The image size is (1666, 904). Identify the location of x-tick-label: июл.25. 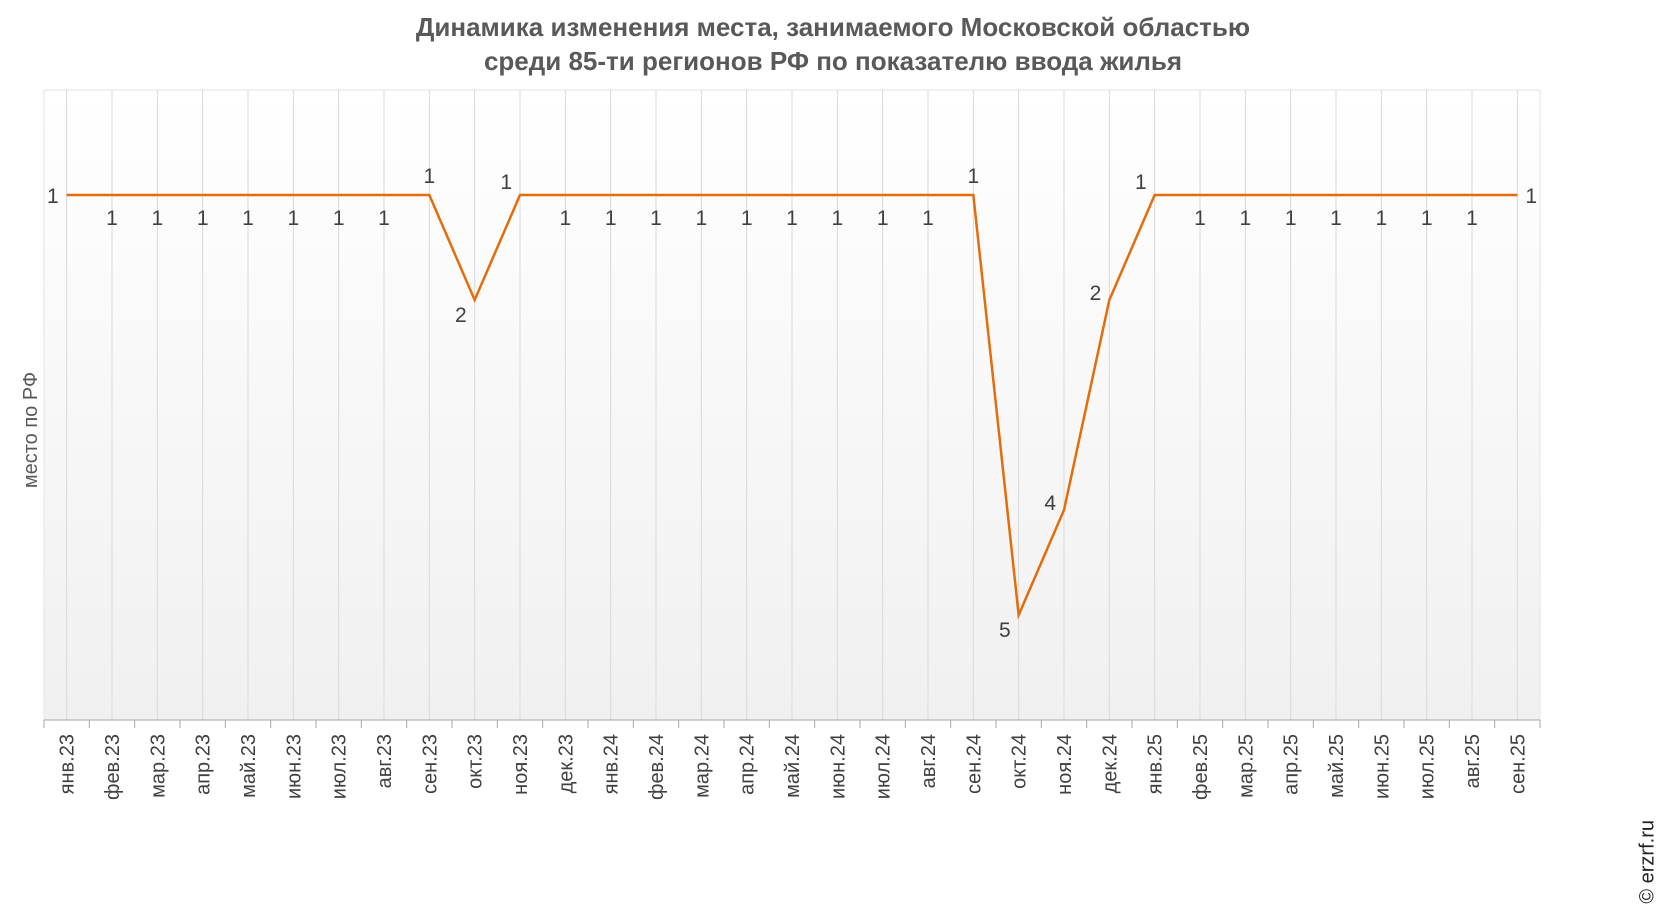
(1428, 766).